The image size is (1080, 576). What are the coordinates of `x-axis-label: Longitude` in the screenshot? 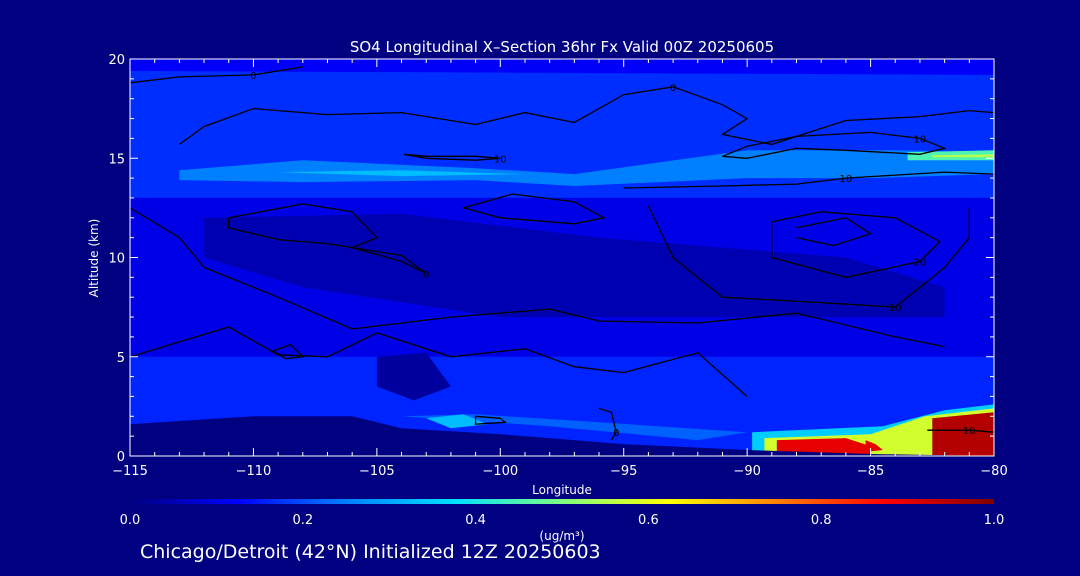 It's located at (562, 490).